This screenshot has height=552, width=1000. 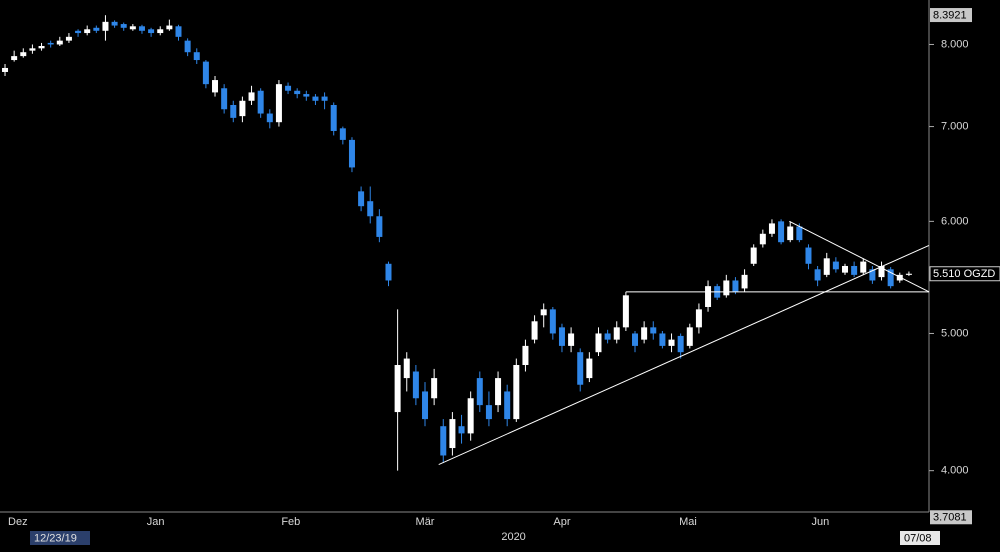 What do you see at coordinates (950, 15) in the screenshot?
I see `price-marker-label: 8.3921` at bounding box center [950, 15].